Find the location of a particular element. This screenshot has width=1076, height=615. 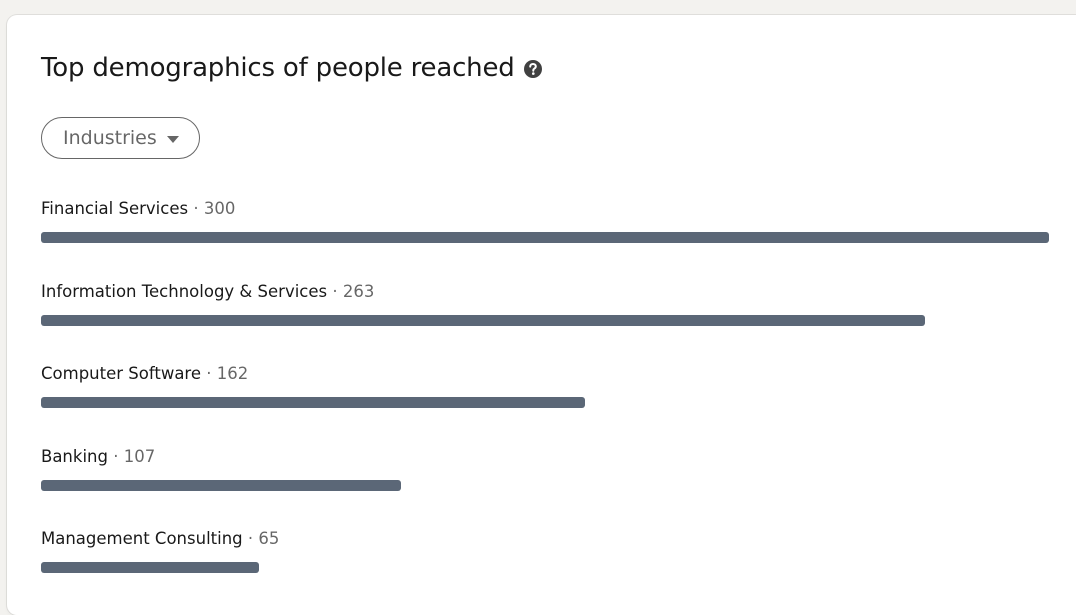

category-name: Banking is located at coordinates (74, 456).